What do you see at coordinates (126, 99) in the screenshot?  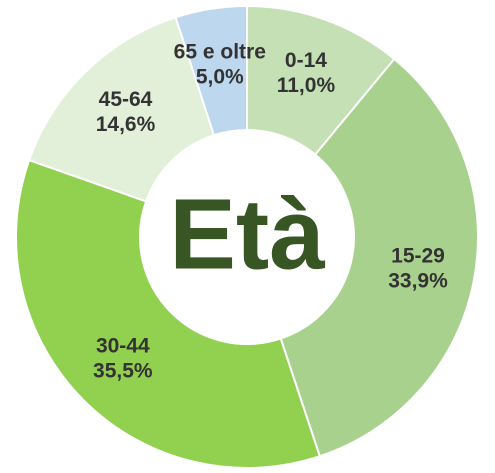 I see `slice-category: 45-64` at bounding box center [126, 99].